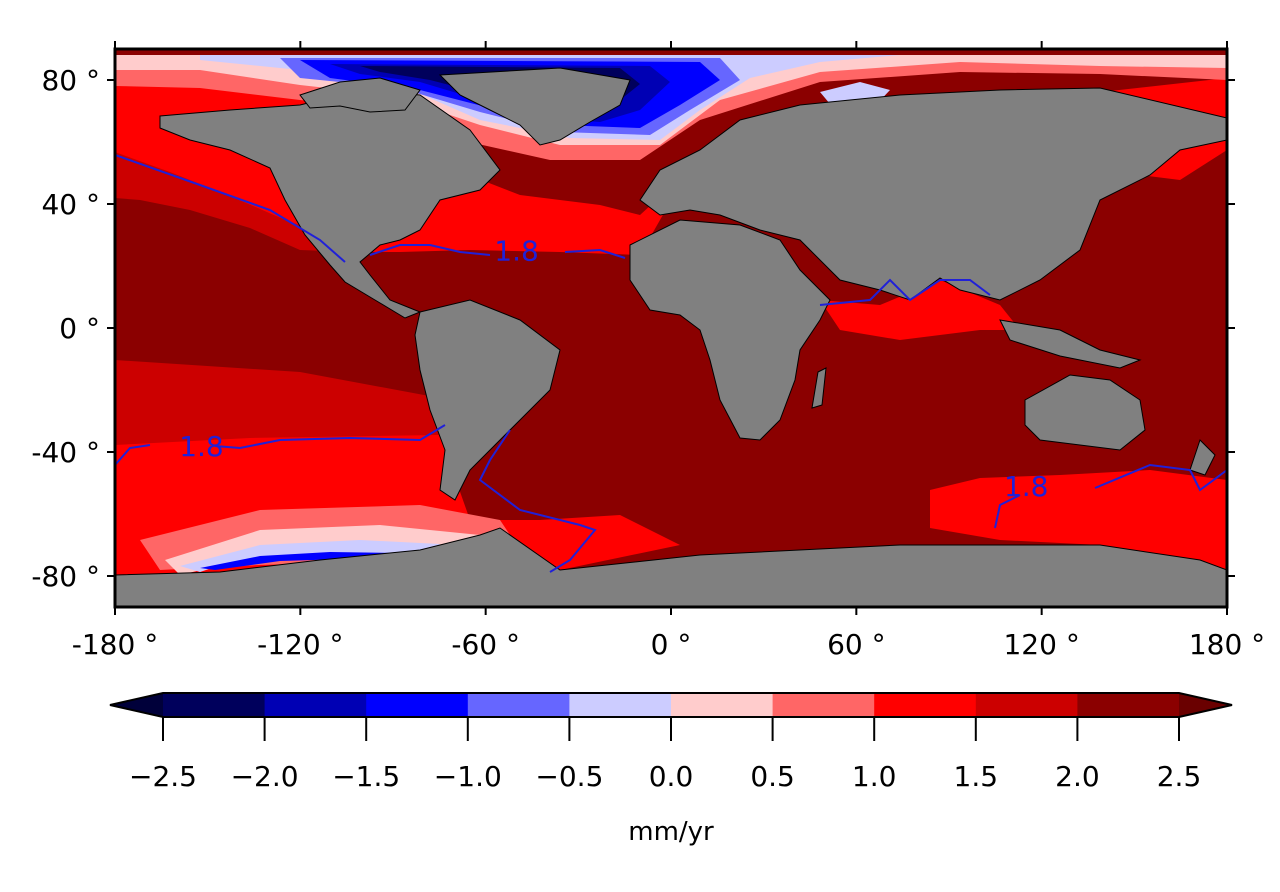 This screenshot has width=1280, height=892. I want to click on colorbar-over-extension, so click(1205, 705).